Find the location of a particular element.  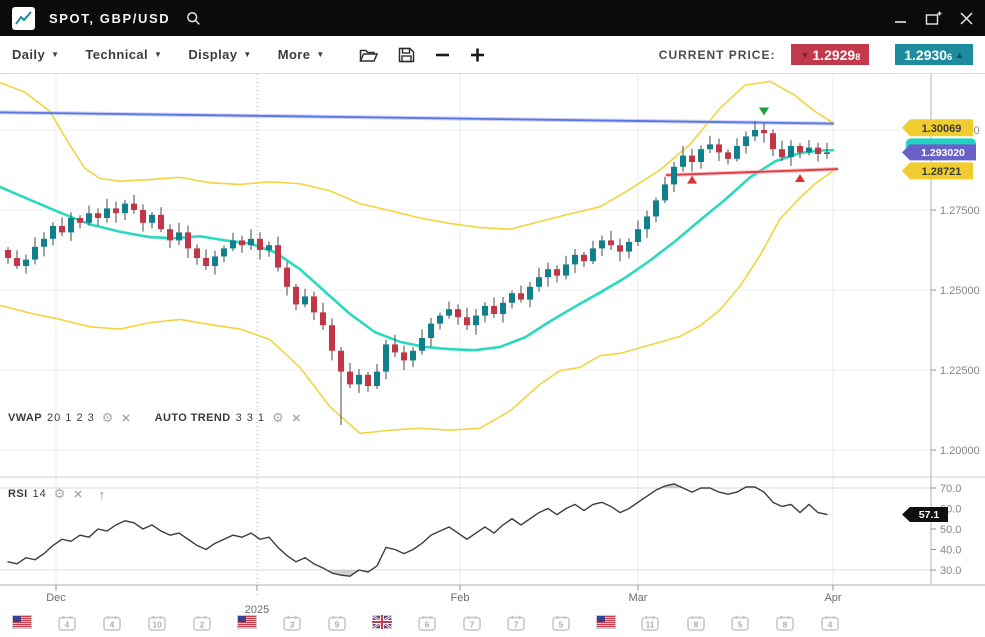

economic-events-row: 4 4 10 2 3 9 6 7 7 5 11 8 5 8 4 is located at coordinates (492, 625).